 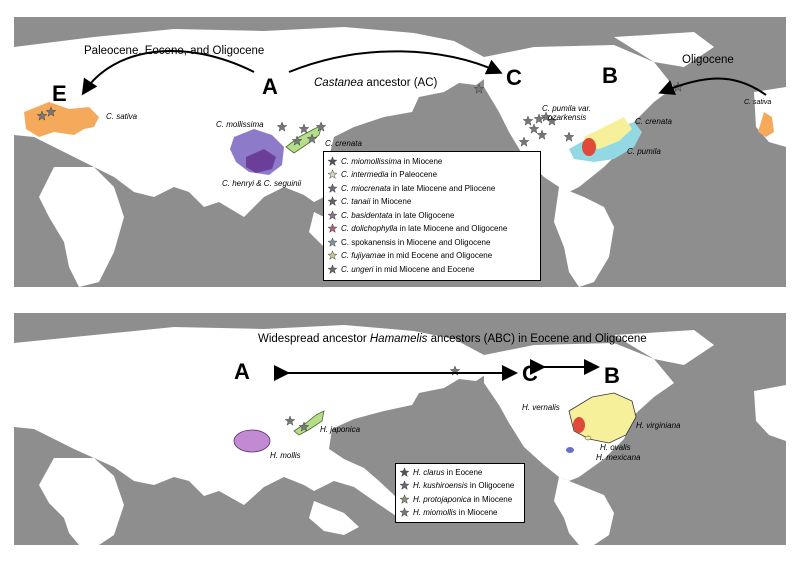 What do you see at coordinates (61, 119) in the screenshot?
I see `sativa-europe-range` at bounding box center [61, 119].